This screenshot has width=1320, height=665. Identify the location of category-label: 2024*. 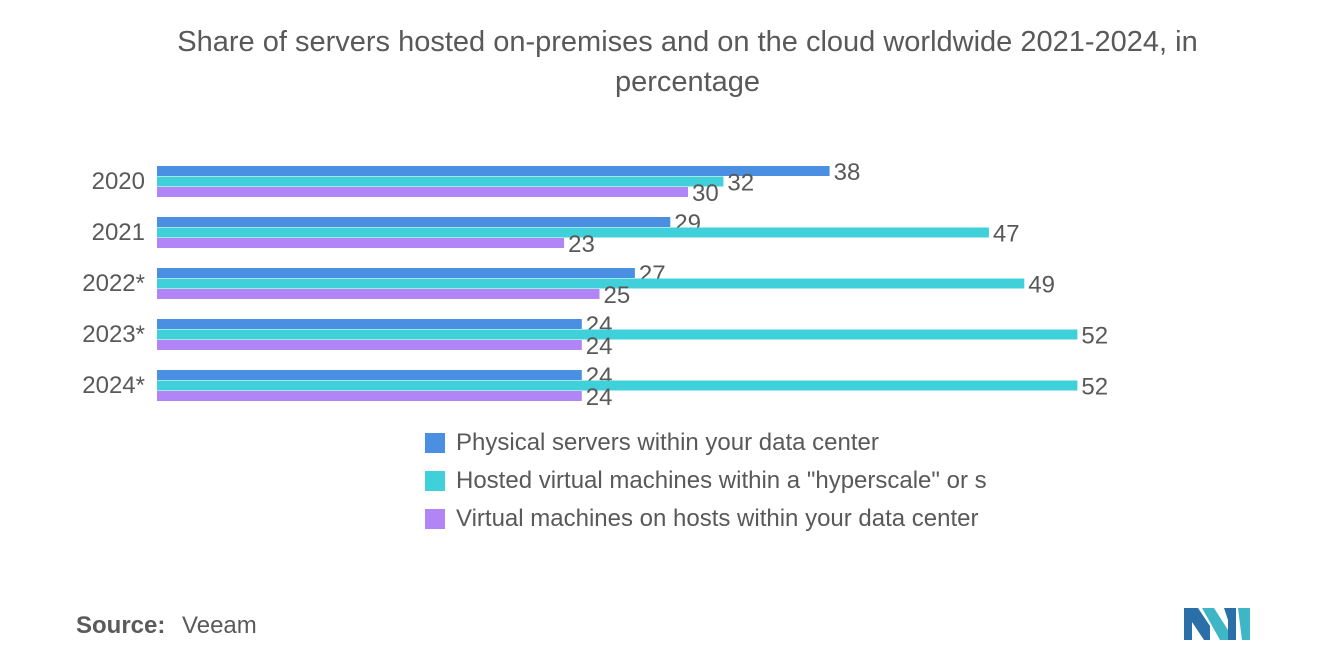
(113, 385).